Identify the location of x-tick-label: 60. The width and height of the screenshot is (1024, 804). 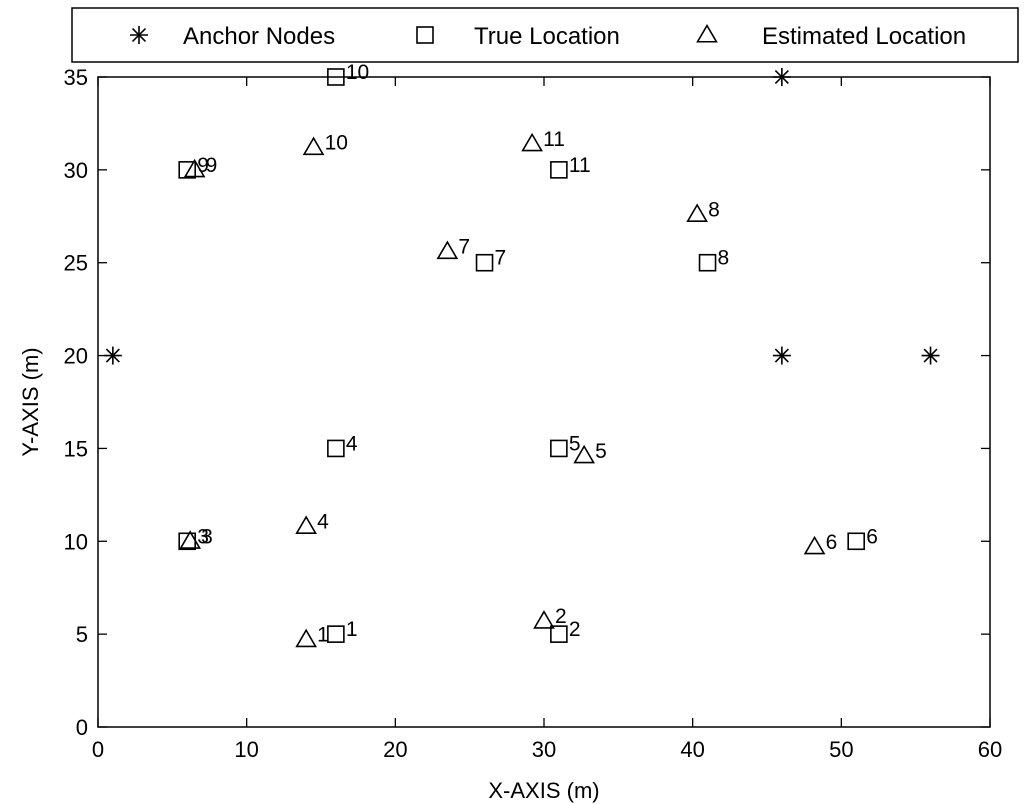
(990, 749).